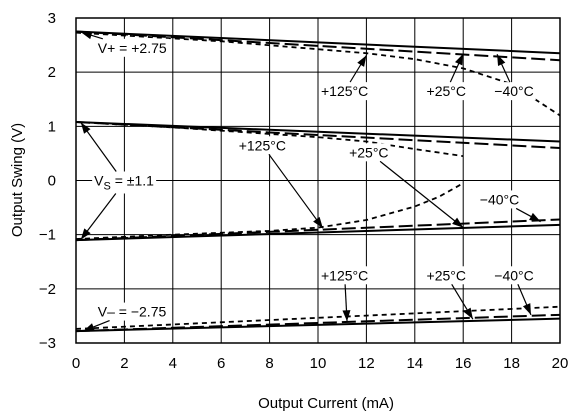 Image resolution: width=576 pixels, height=415 pixels. What do you see at coordinates (52, 126) in the screenshot?
I see `y-tick-label: 1` at bounding box center [52, 126].